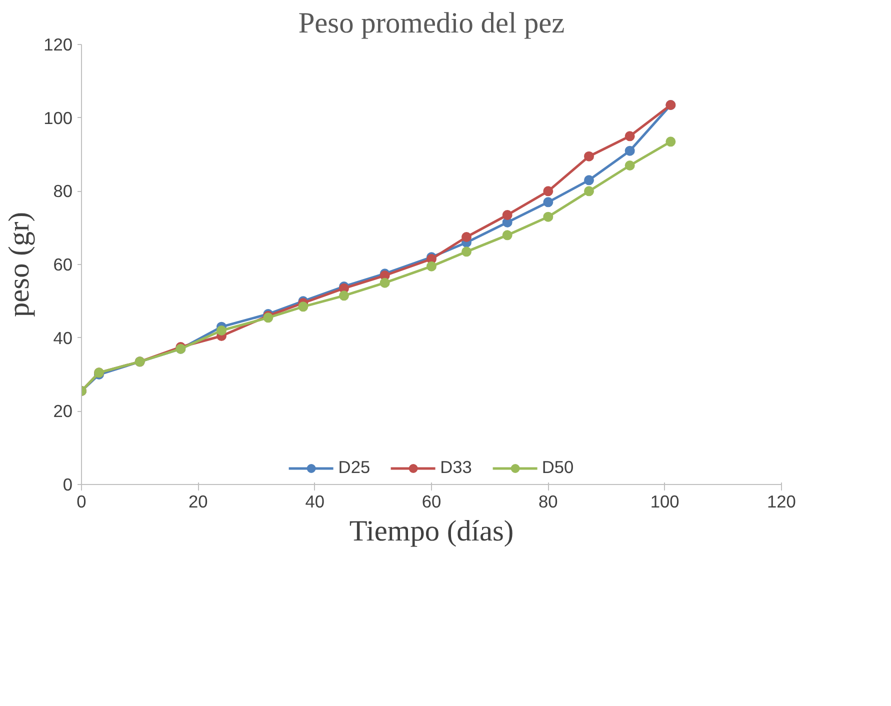 The image size is (891, 706). Describe the element at coordinates (354, 467) in the screenshot. I see `legend-label: D25` at that location.